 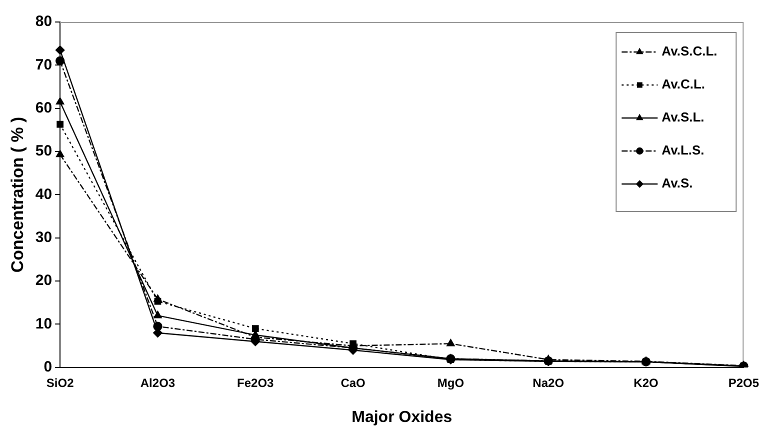 I want to click on y-tick-label: 40, so click(x=43, y=194).